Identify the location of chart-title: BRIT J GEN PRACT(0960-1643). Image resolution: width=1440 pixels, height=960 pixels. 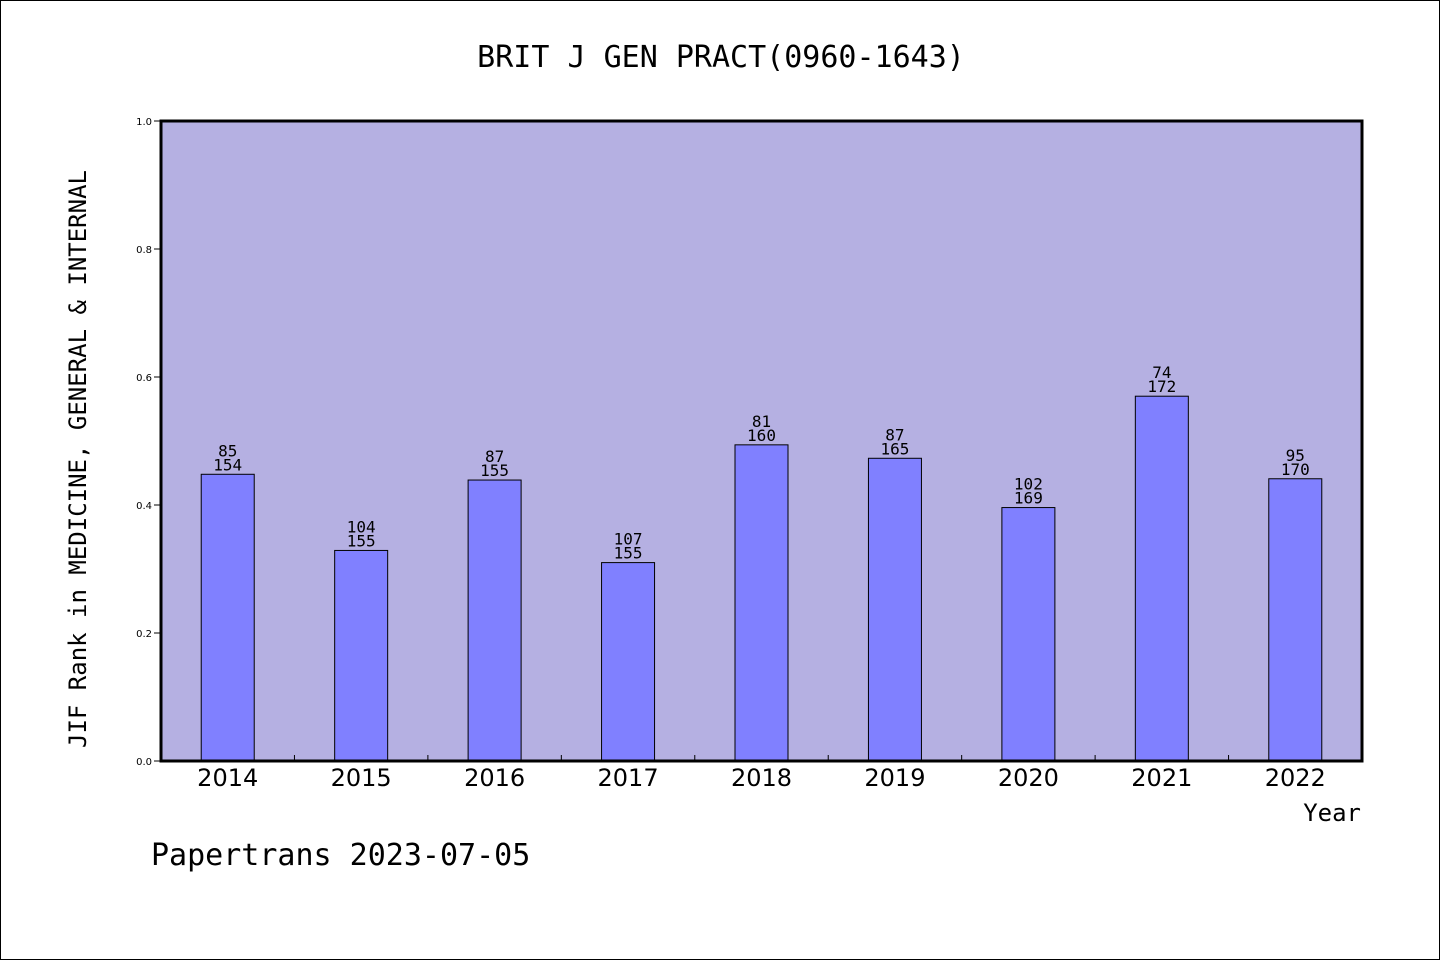
(721, 57).